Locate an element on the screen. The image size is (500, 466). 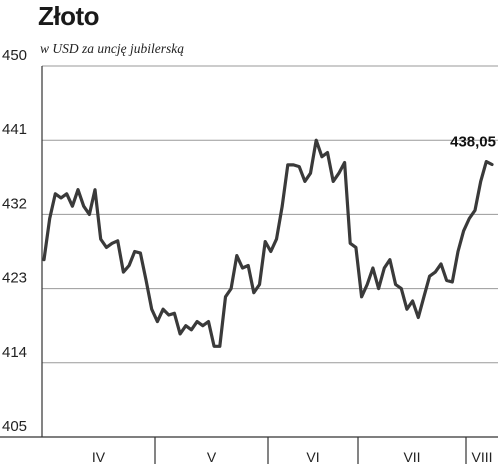
x-month-label: VI is located at coordinates (312, 457).